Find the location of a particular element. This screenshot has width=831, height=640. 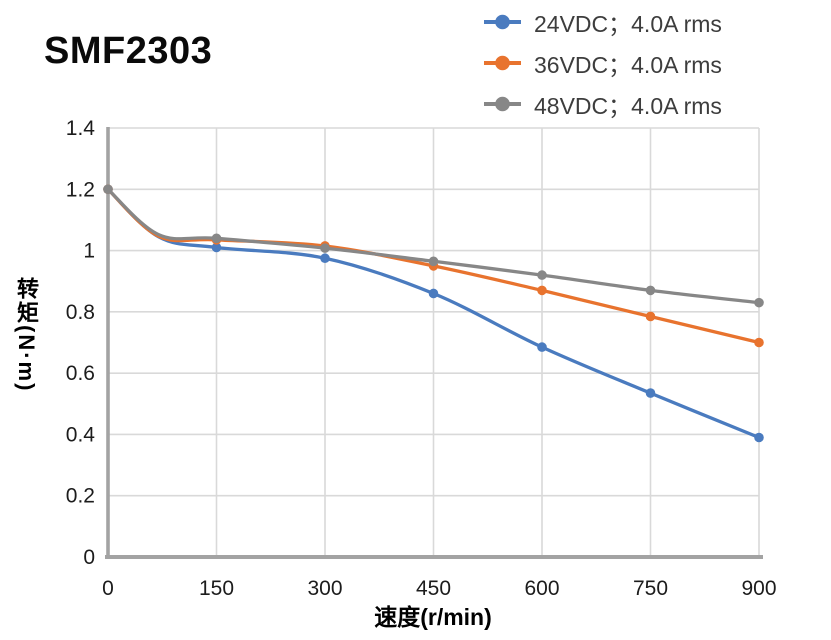

chart-title: SMF2303 is located at coordinates (128, 51).